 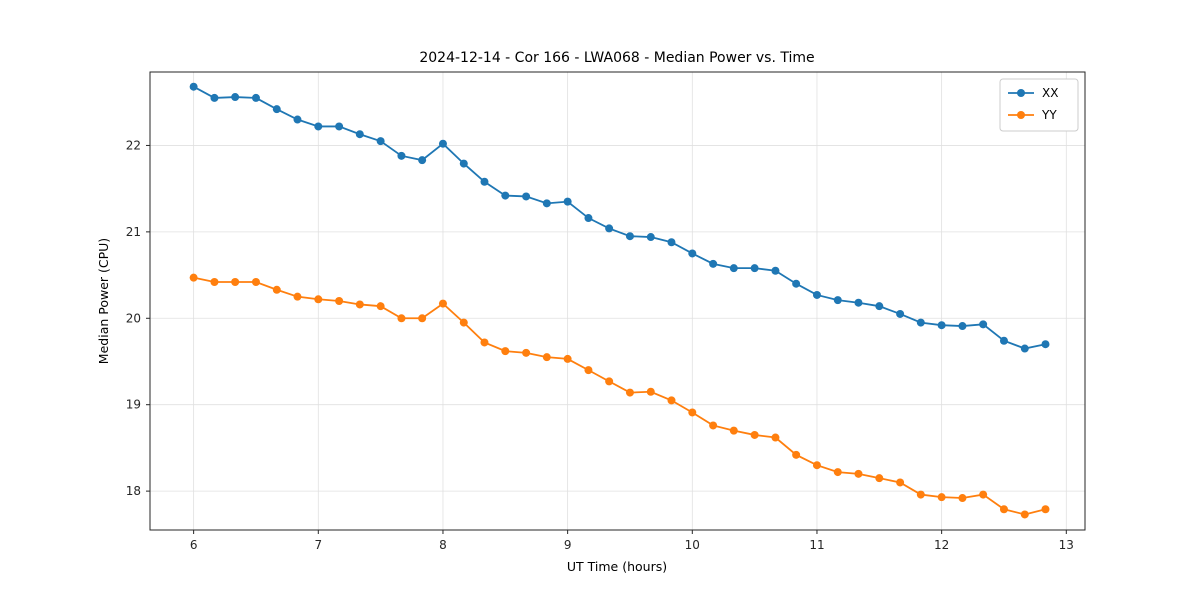 I want to click on x-tick-label: 10, so click(x=692, y=545).